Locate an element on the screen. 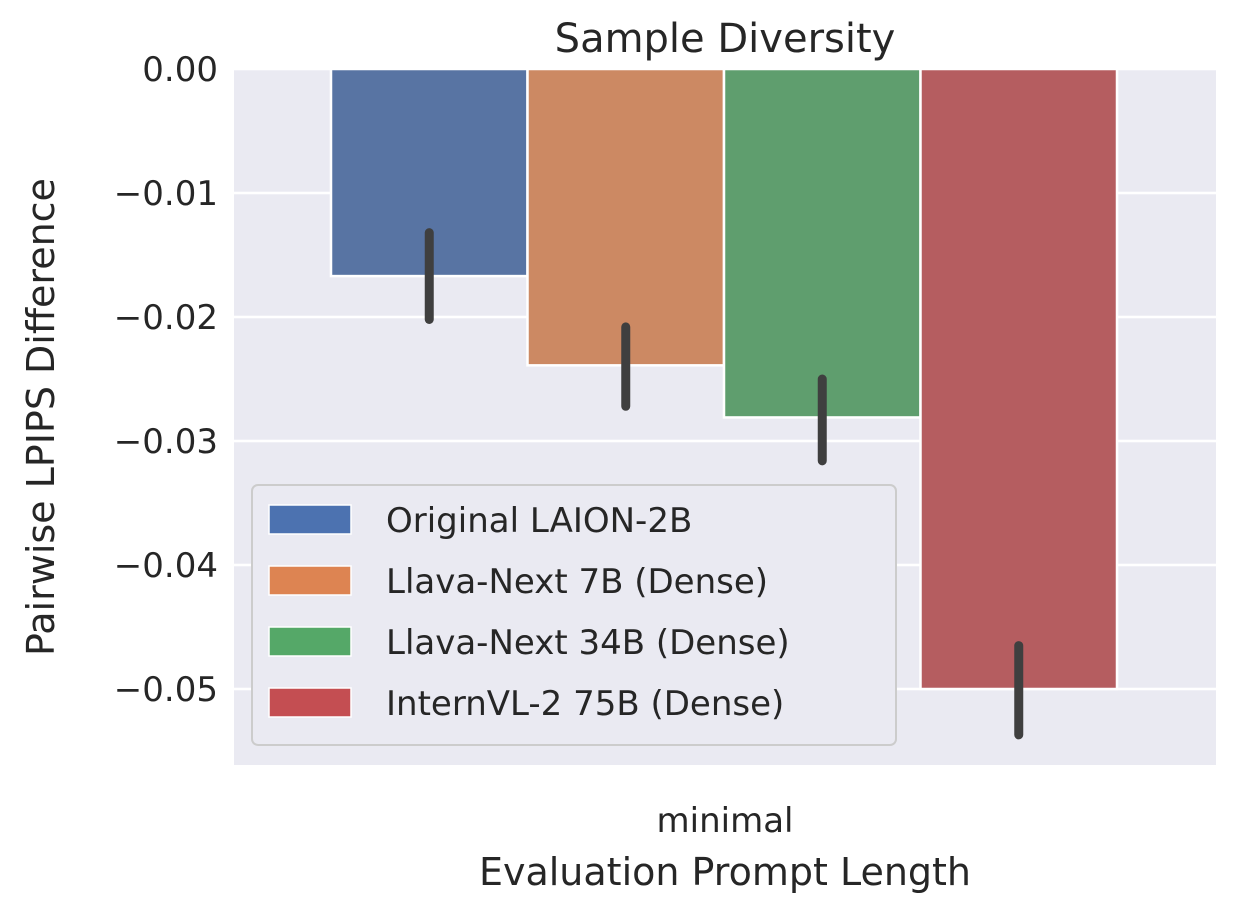  legend-frame is located at coordinates (574, 615).